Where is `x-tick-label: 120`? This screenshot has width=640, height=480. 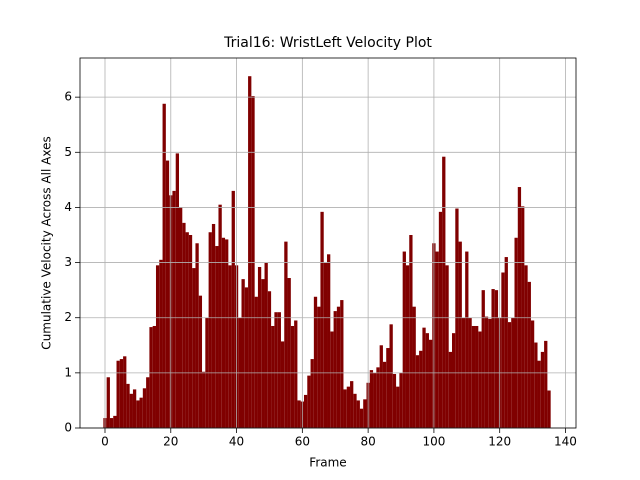 x-tick-label: 120 is located at coordinates (499, 442).